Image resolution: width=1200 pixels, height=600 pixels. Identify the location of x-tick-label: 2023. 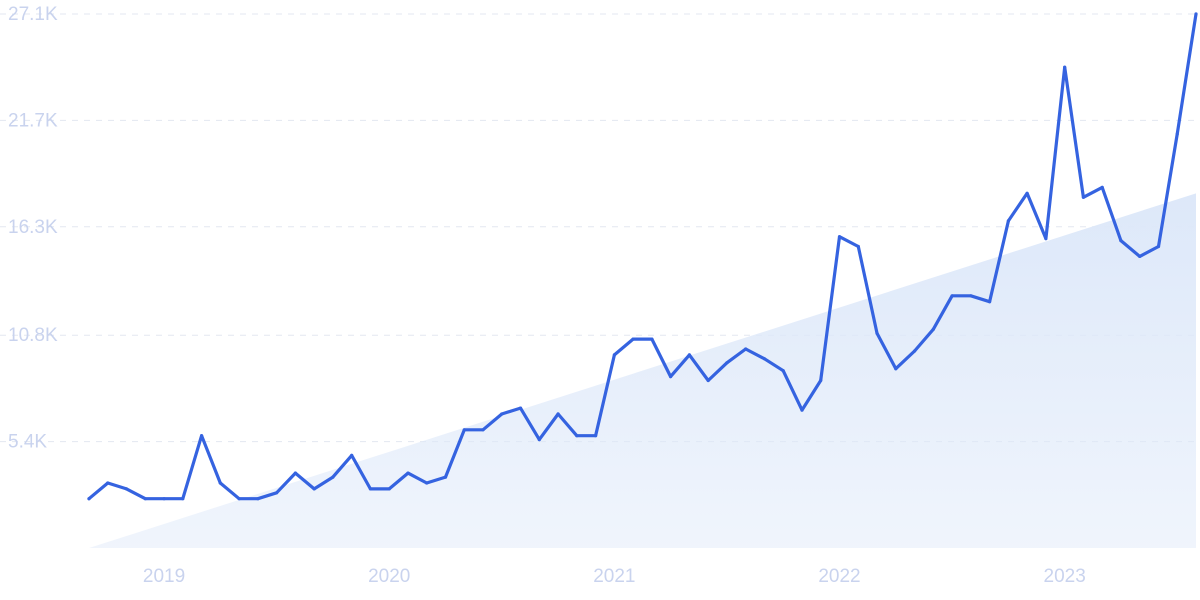
(1065, 576).